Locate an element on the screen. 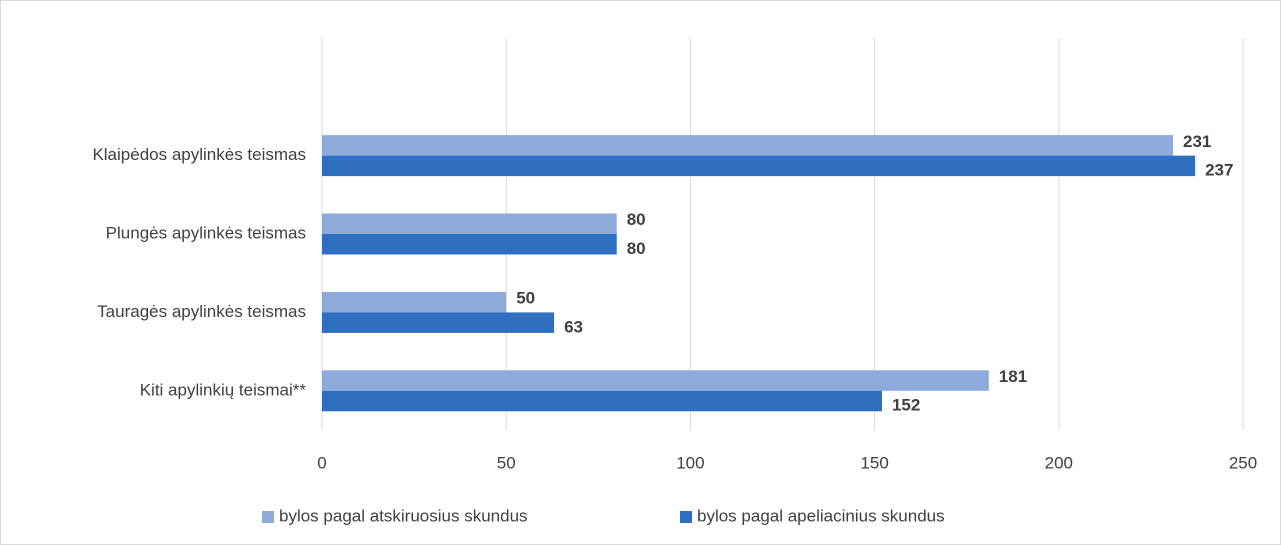  x-tick-label: 0 is located at coordinates (321, 462).